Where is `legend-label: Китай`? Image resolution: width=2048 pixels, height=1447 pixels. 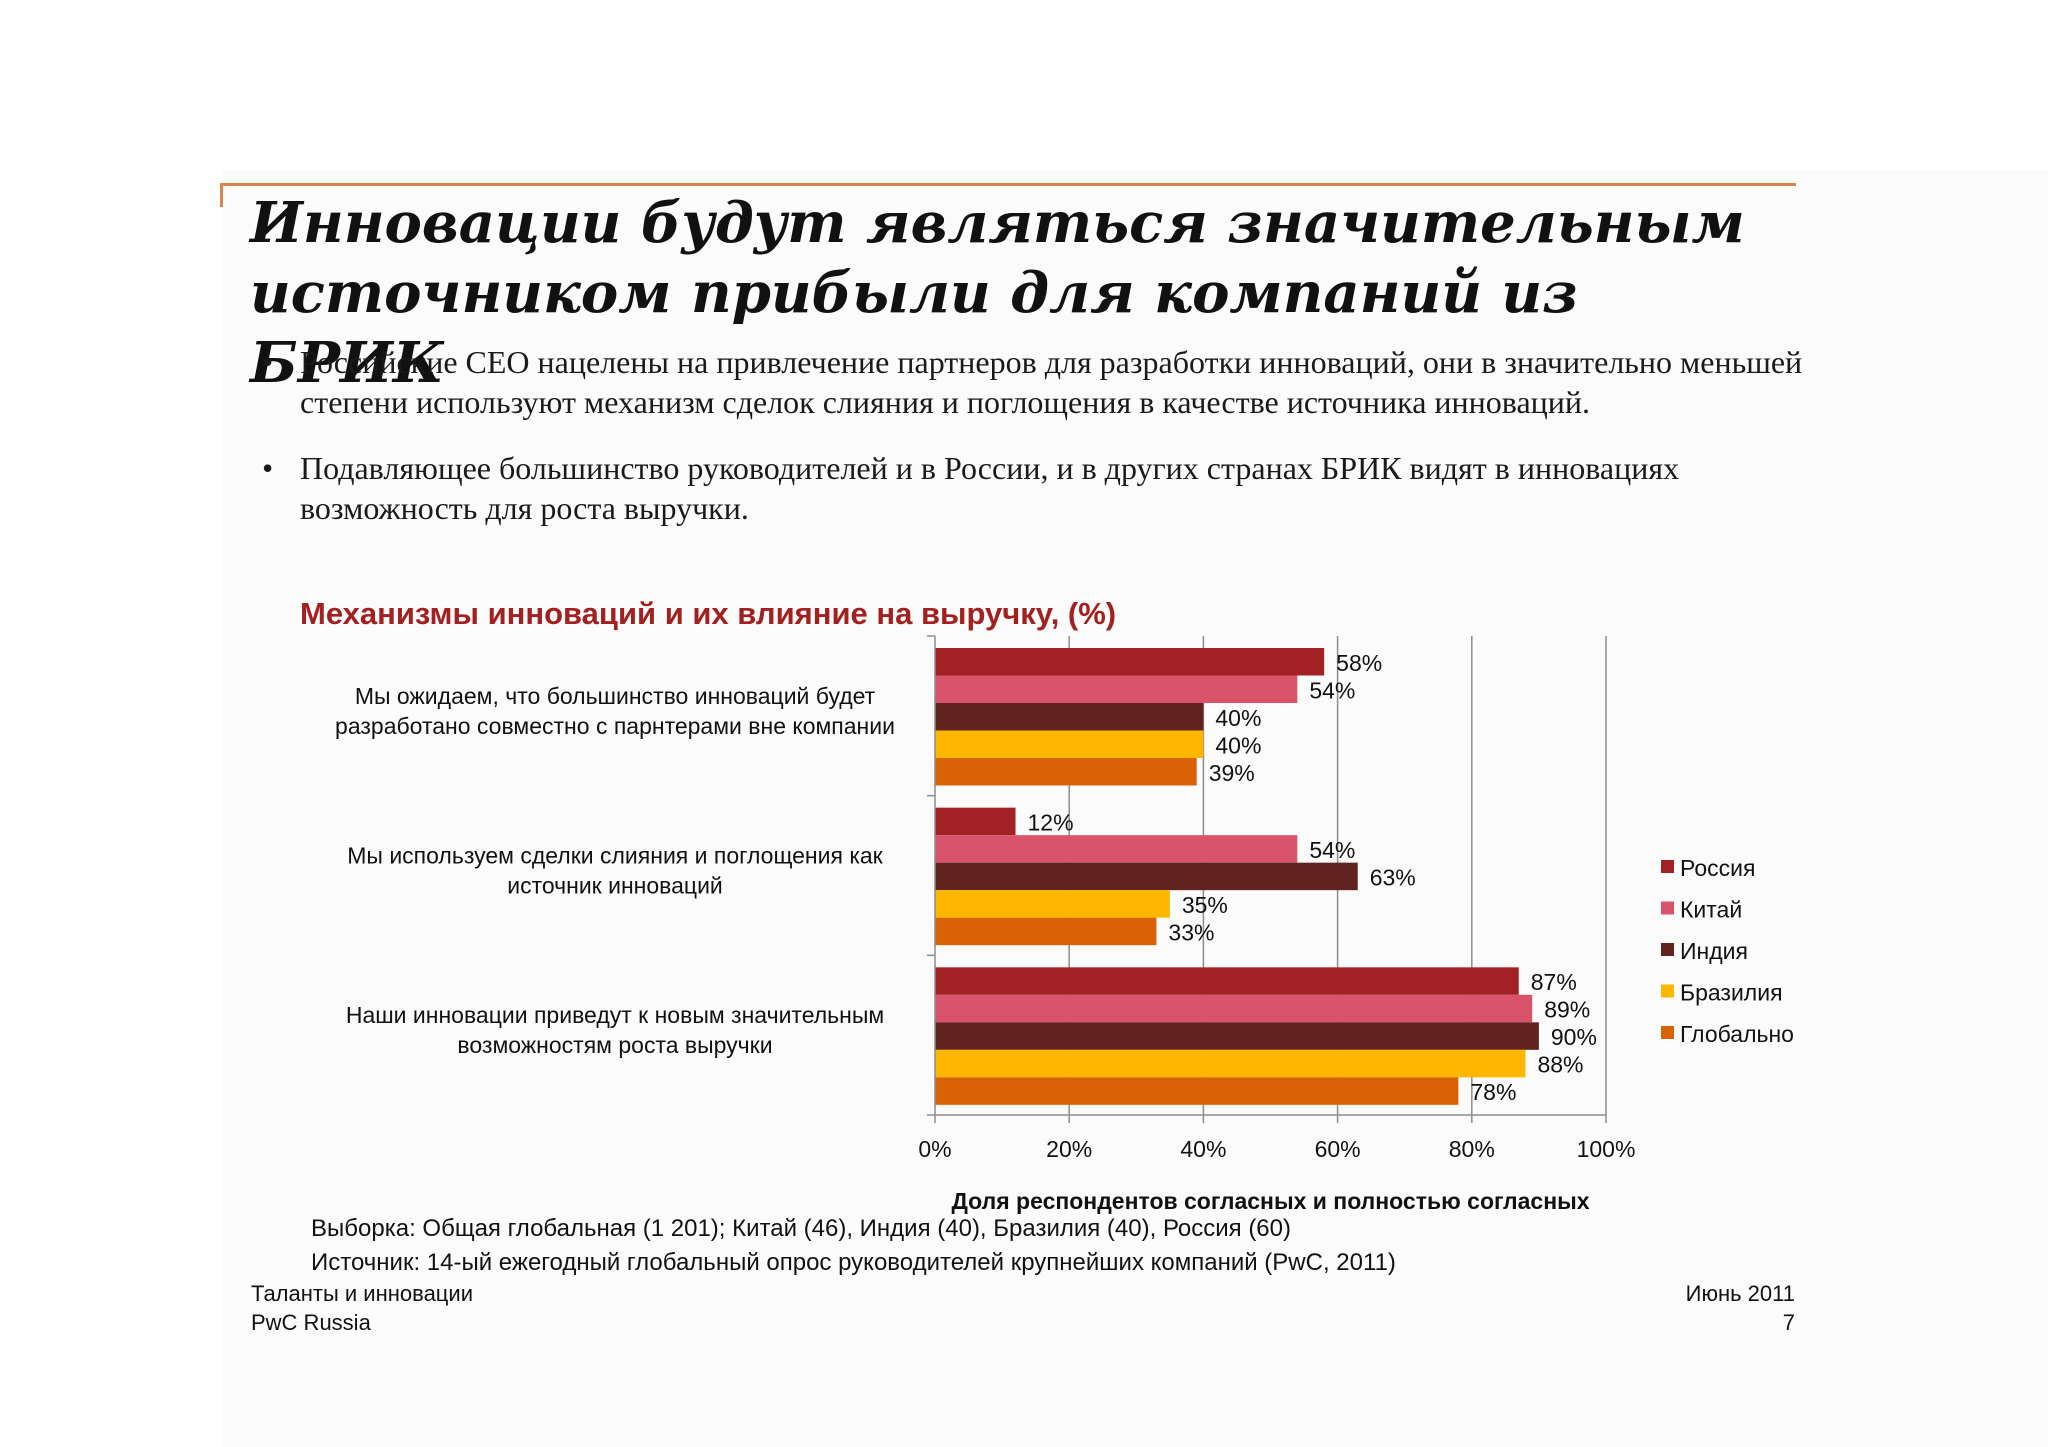
legend-label: Китай is located at coordinates (1711, 910).